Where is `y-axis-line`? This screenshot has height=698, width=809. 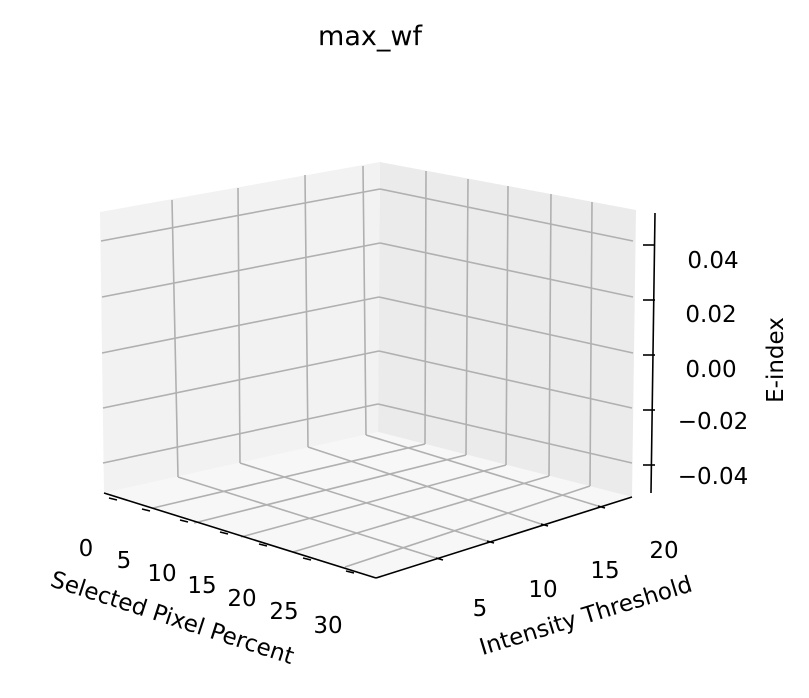 y-axis-line is located at coordinates (504, 537).